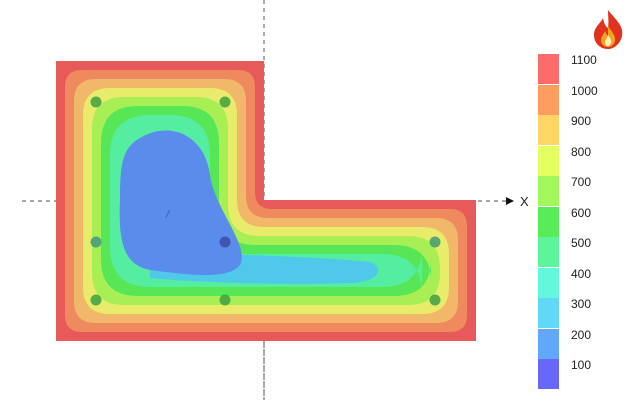 This screenshot has height=405, width=629. Describe the element at coordinates (608, 29) in the screenshot. I see `fire-icon` at that location.